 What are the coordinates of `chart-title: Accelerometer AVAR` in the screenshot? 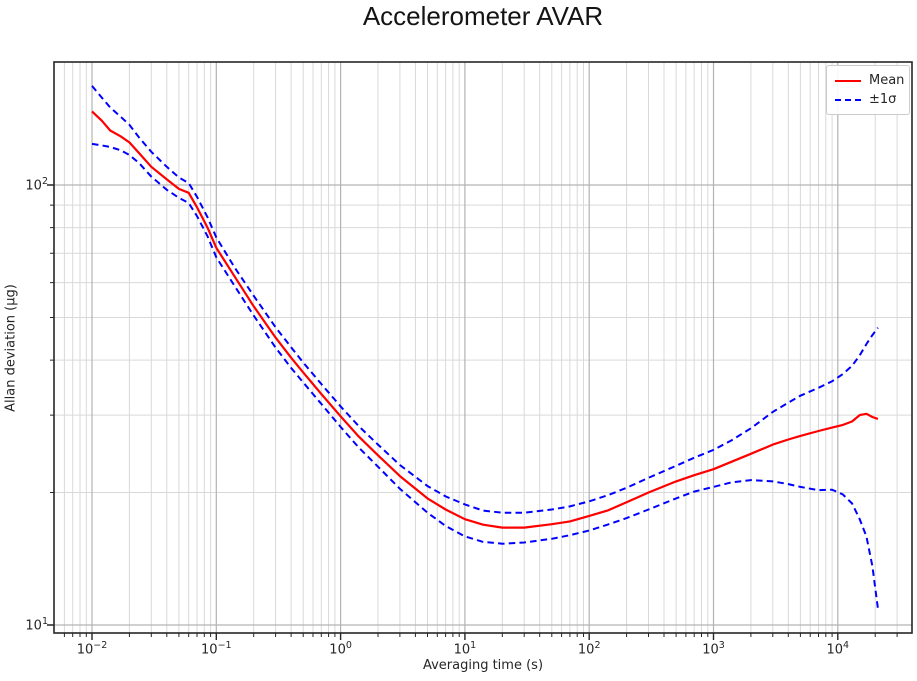 It's located at (483, 16).